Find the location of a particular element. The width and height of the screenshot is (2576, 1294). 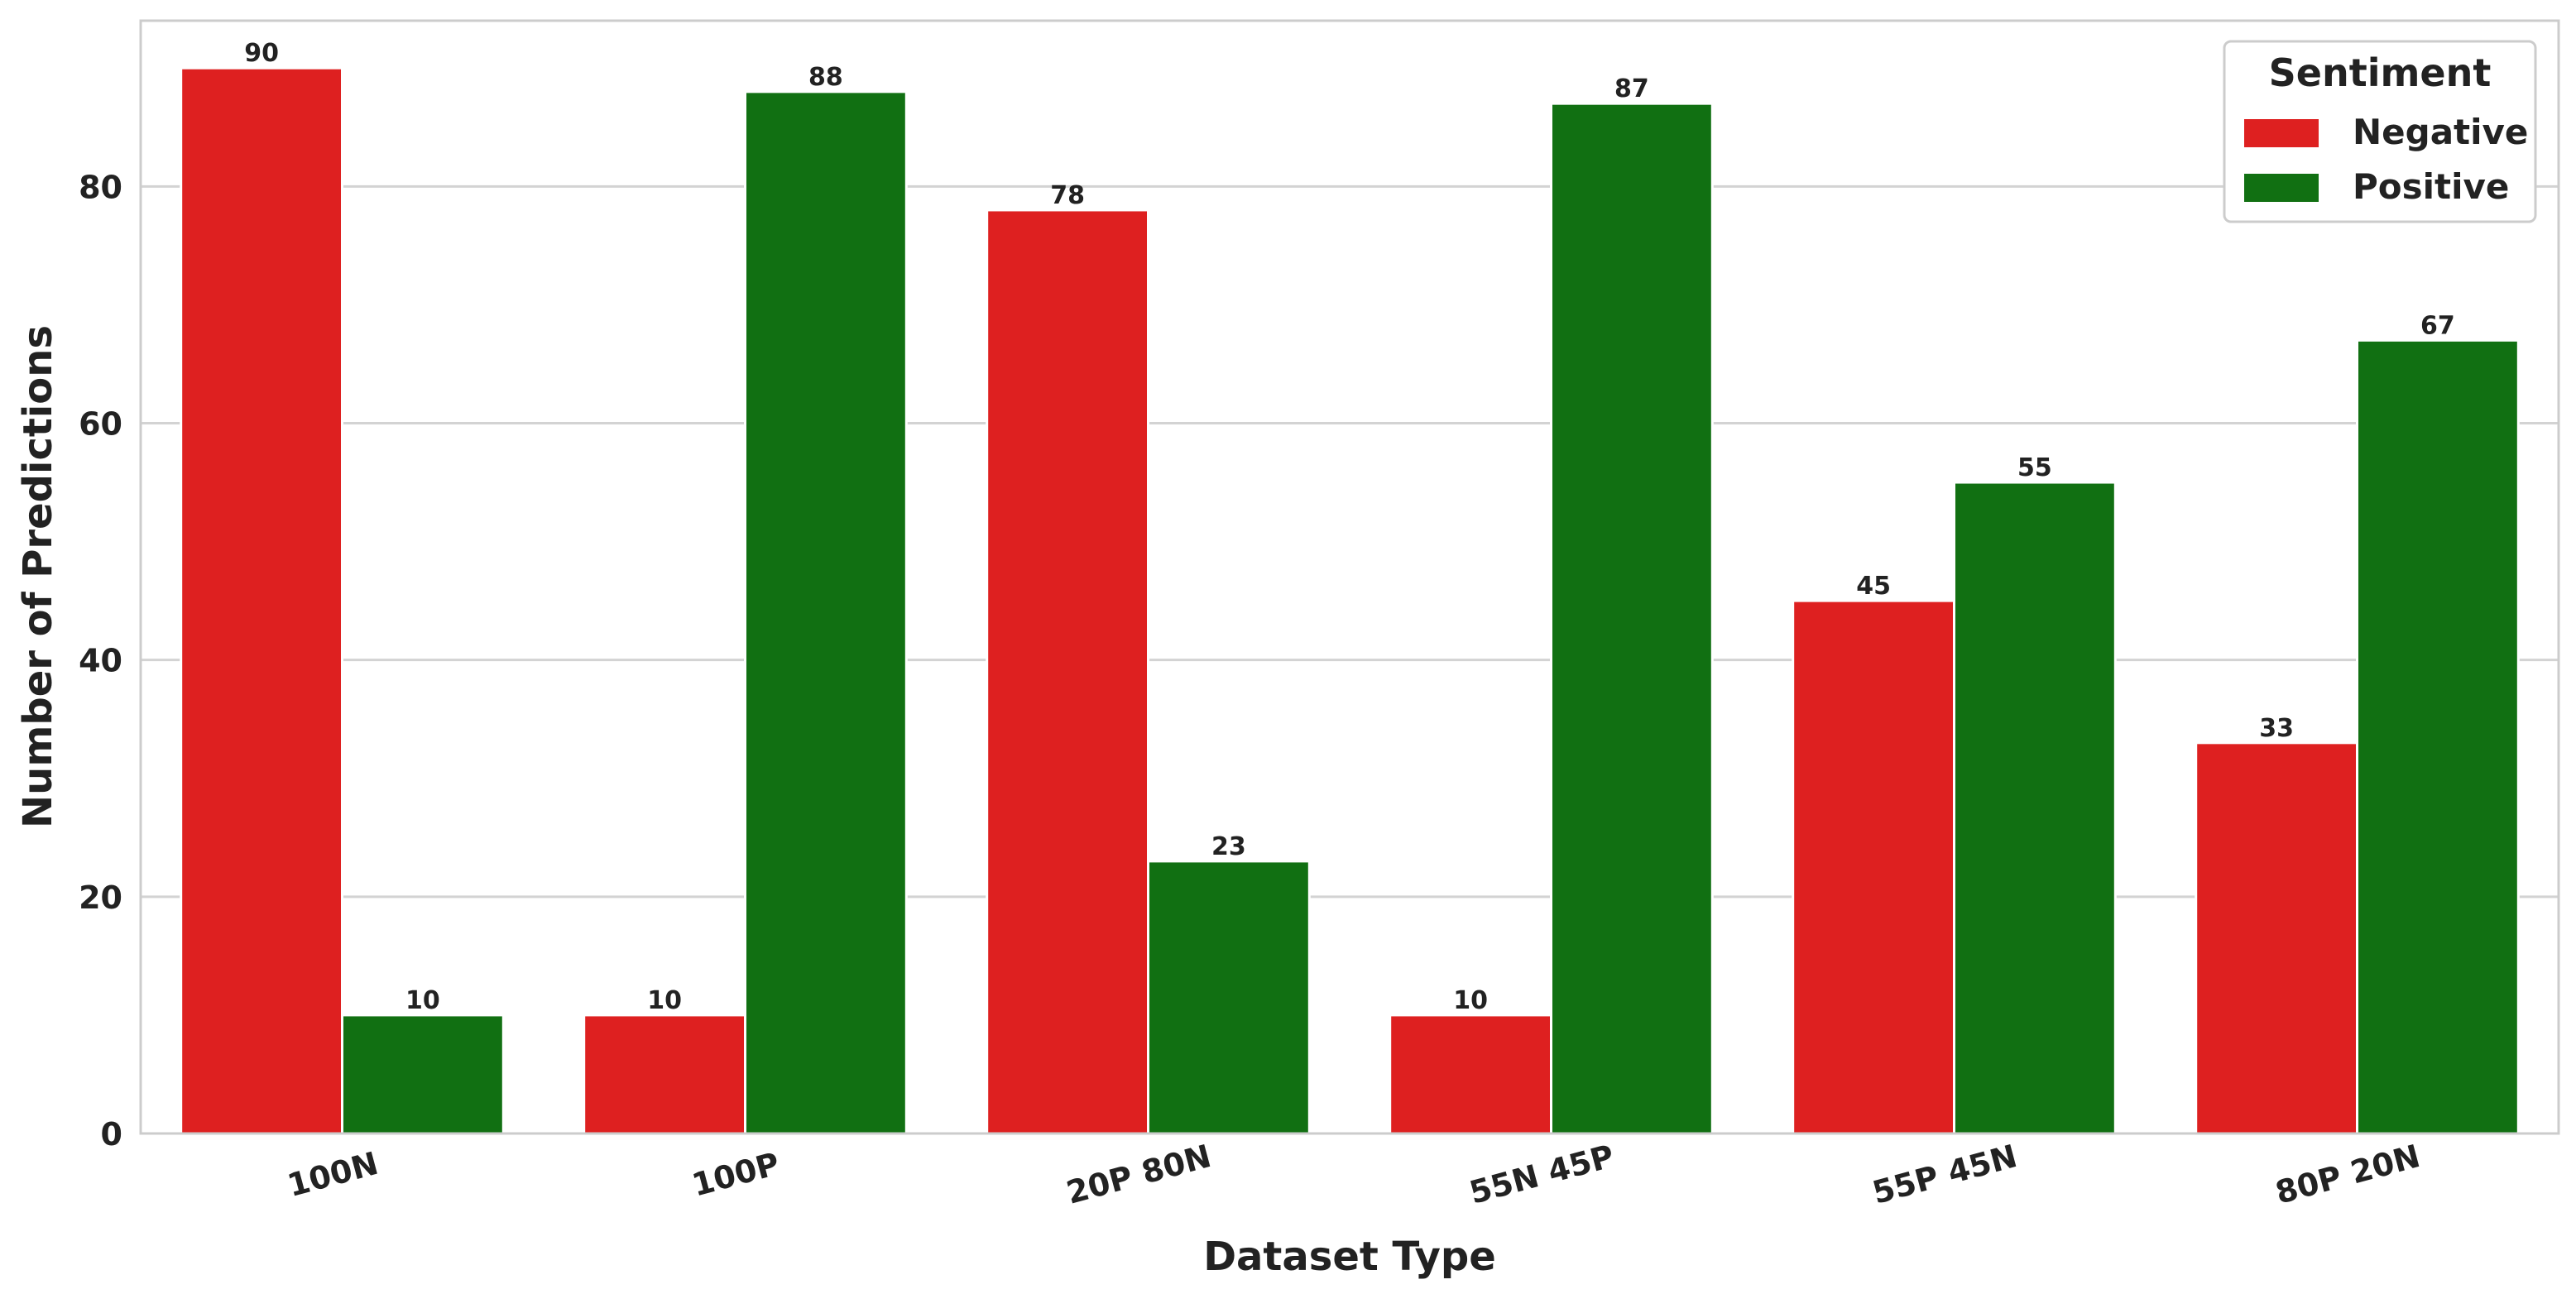

y-tick-60: 60 is located at coordinates (101, 423).